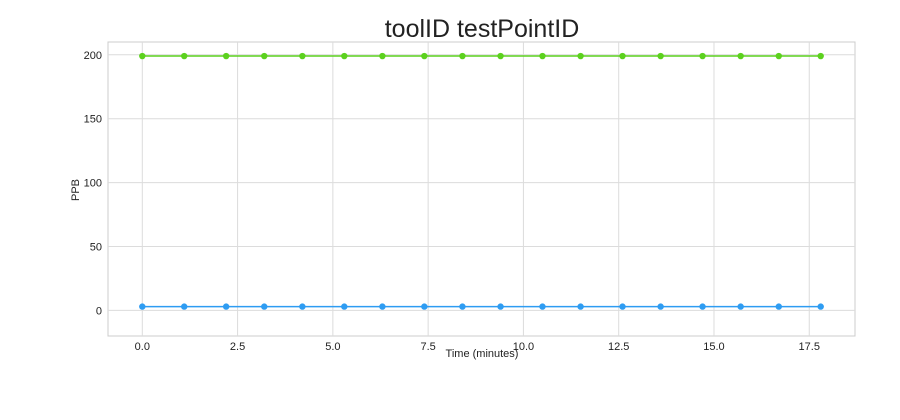 This screenshot has height=420, width=900. I want to click on x-tick-label: 12.5, so click(618, 347).